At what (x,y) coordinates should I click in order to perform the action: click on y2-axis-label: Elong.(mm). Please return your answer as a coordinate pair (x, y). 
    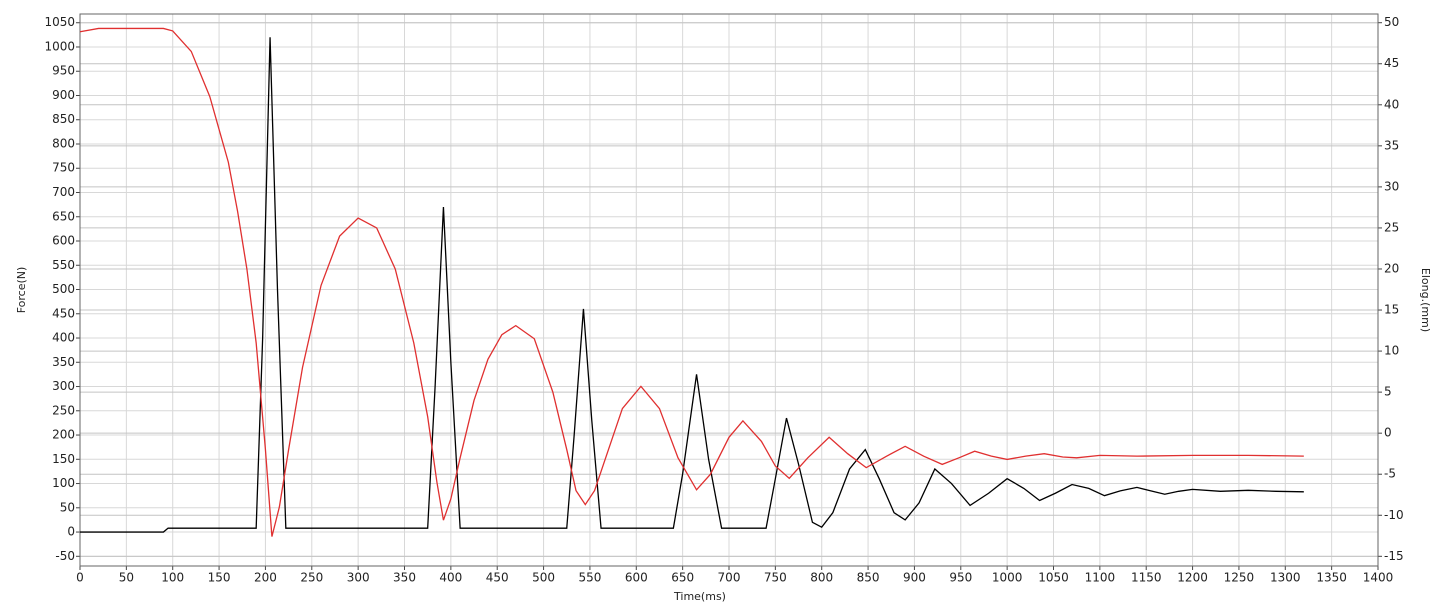
    Looking at the image, I should click on (1425, 300).